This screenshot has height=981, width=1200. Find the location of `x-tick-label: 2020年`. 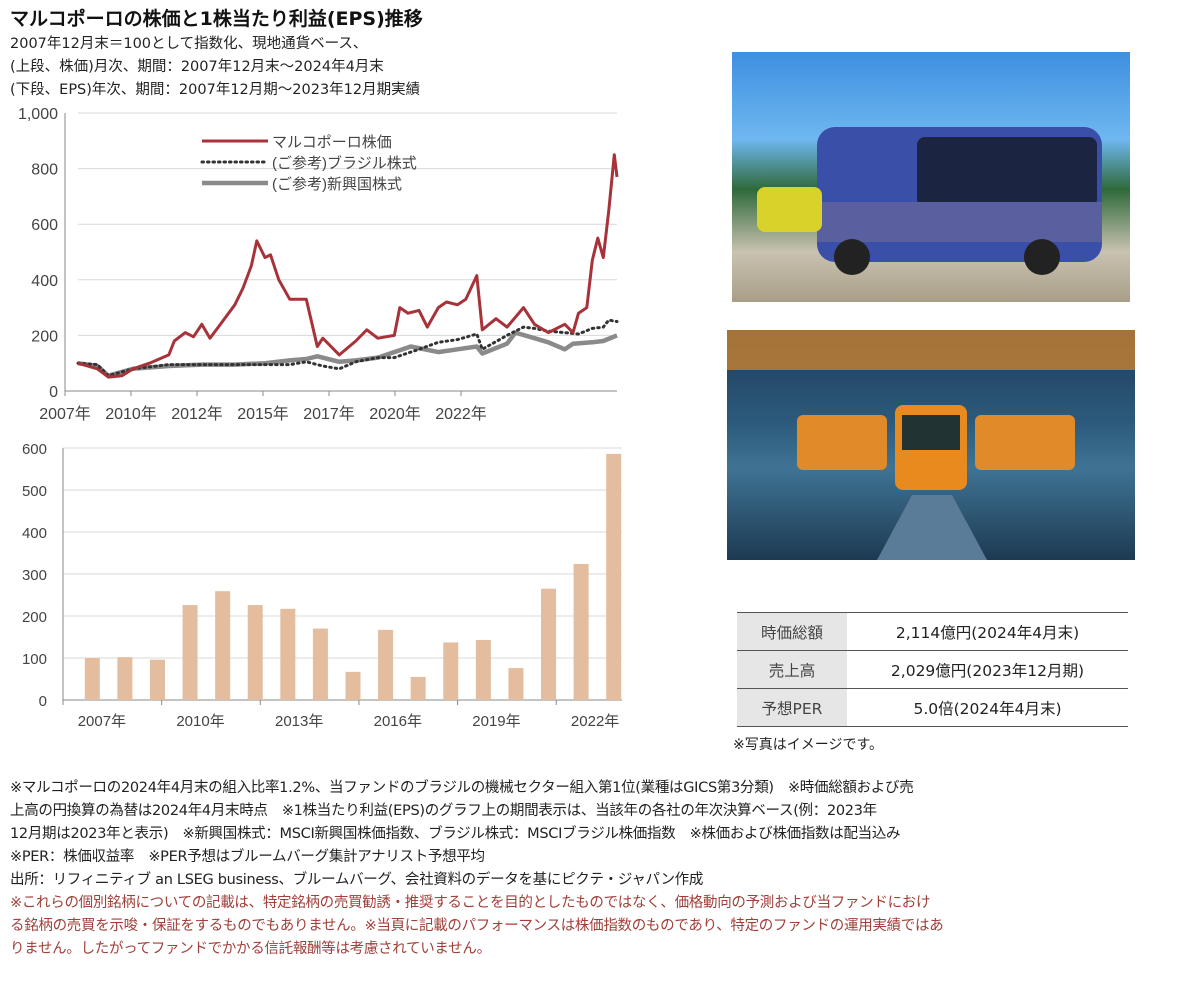

x-tick-label: 2020年 is located at coordinates (395, 414).